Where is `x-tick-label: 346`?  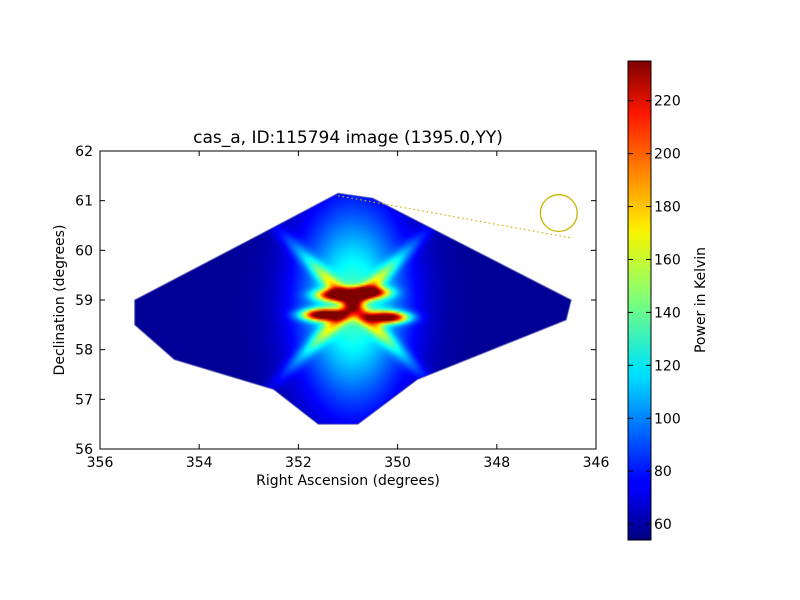 x-tick-label: 346 is located at coordinates (596, 463).